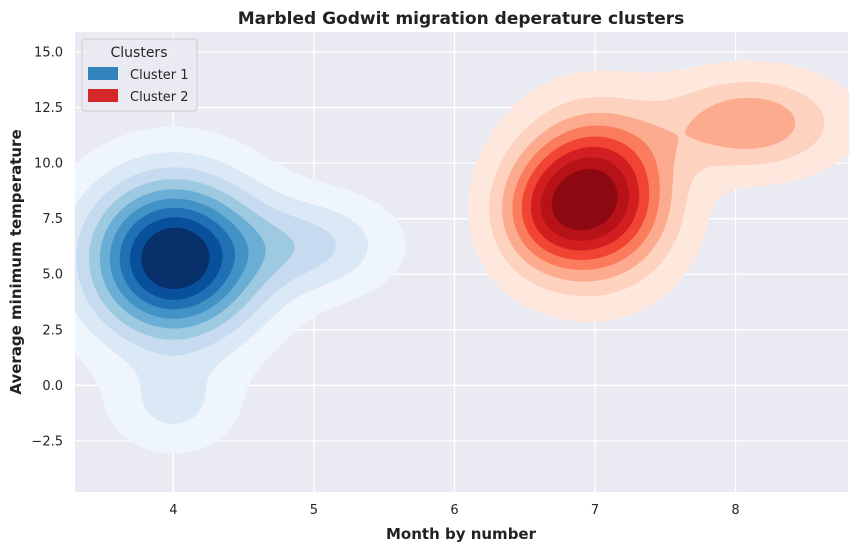  Describe the element at coordinates (595, 510) in the screenshot. I see `x-tick-label: 7` at that location.